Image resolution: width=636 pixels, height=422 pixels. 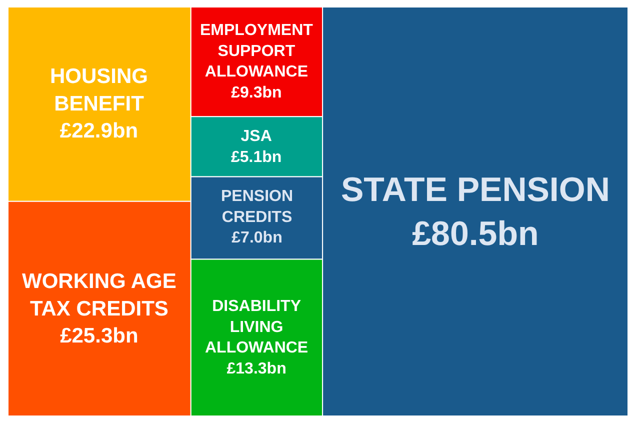 What do you see at coordinates (257, 238) in the screenshot?
I see `data-label: £7.0bn` at bounding box center [257, 238].